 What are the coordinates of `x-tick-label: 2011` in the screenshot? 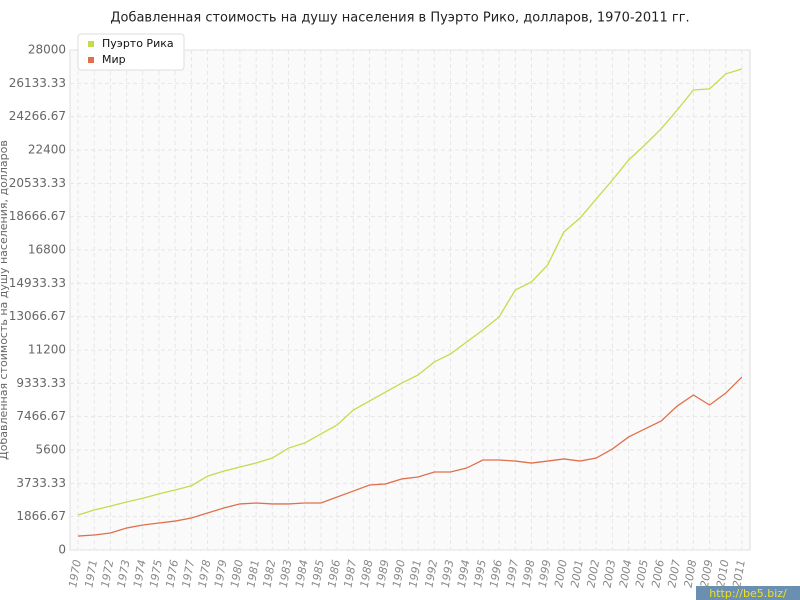 It's located at (739, 574).